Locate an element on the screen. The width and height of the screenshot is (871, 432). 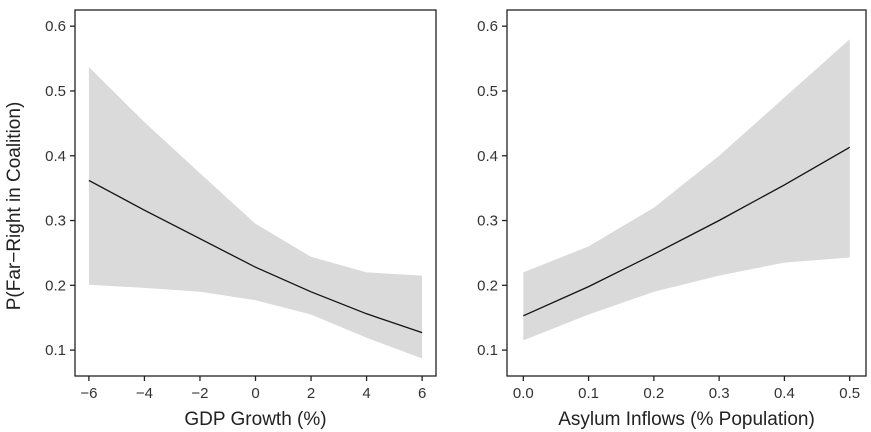
x-tick-label: 4 is located at coordinates (366, 393).